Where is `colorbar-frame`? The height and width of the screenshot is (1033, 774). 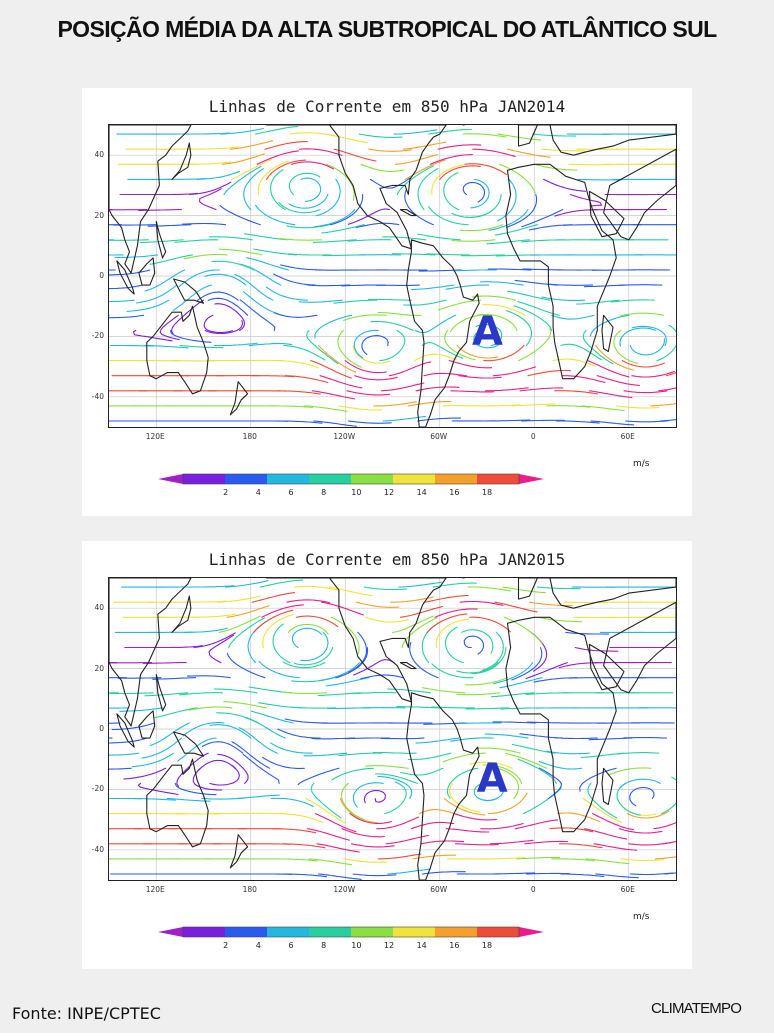 colorbar-frame is located at coordinates (351, 479).